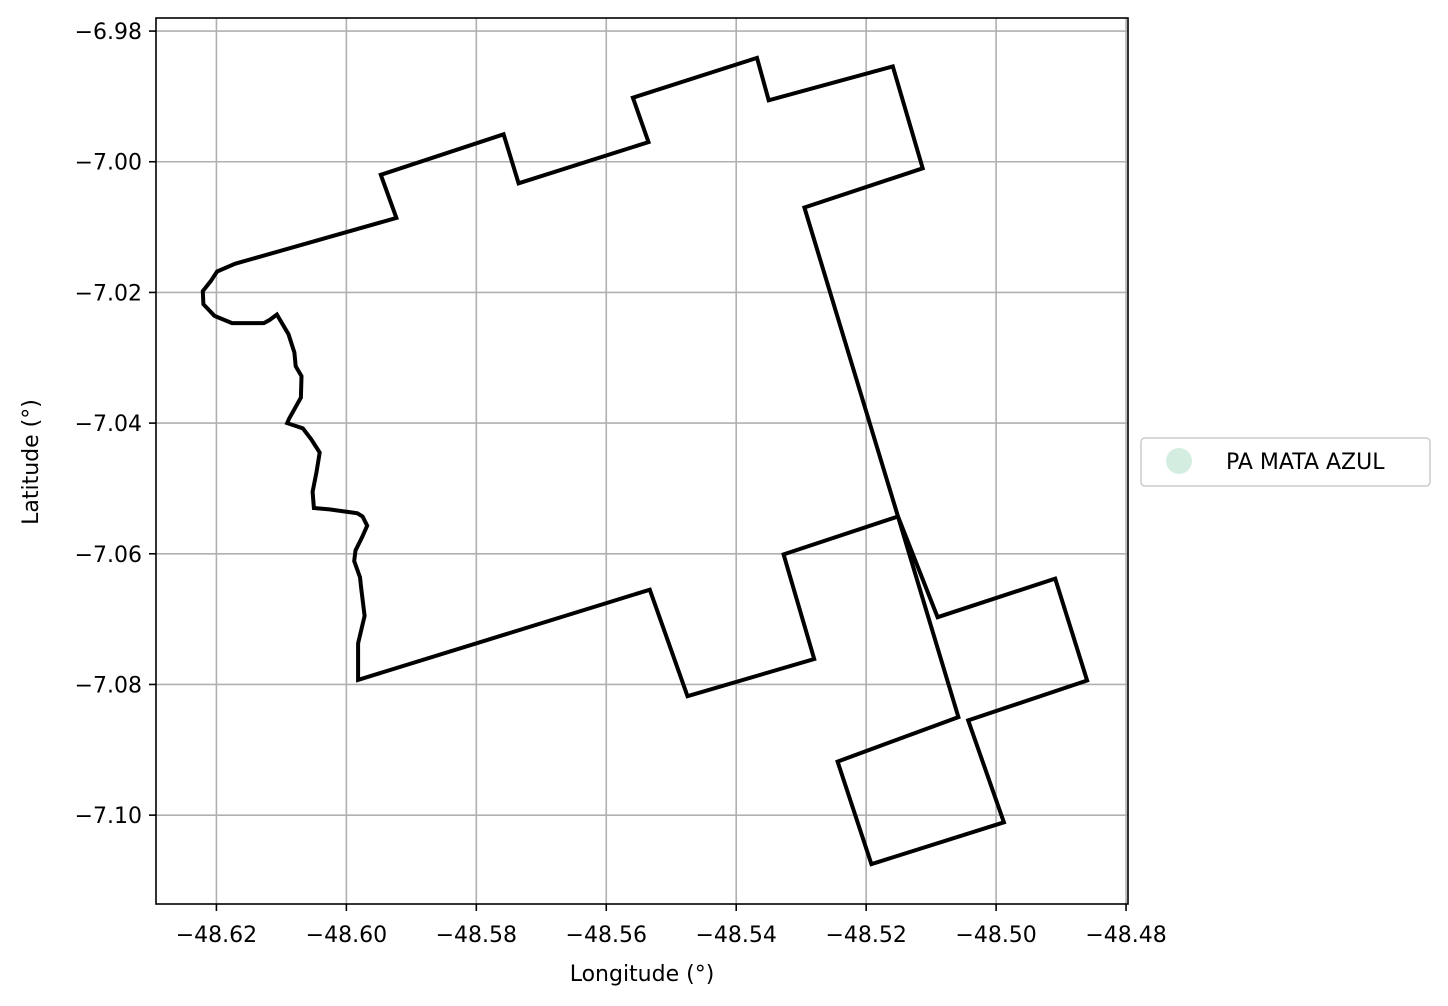 The width and height of the screenshot is (1448, 1006). I want to click on y-tick-label: −7.00, so click(108, 163).